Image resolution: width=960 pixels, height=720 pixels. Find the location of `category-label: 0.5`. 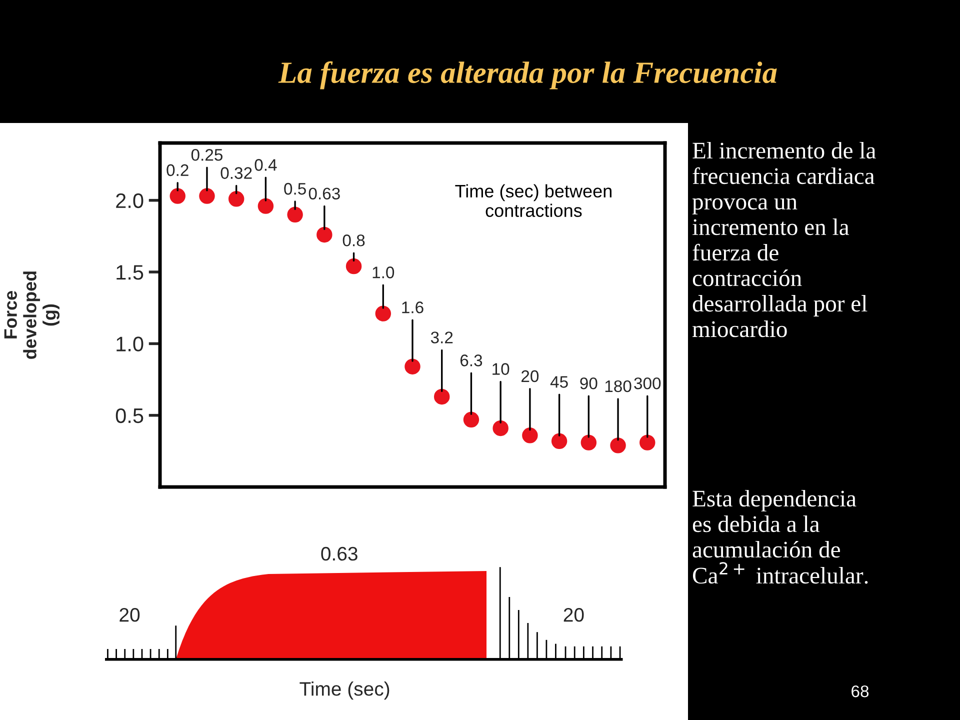

category-label: 0.5 is located at coordinates (295, 188).